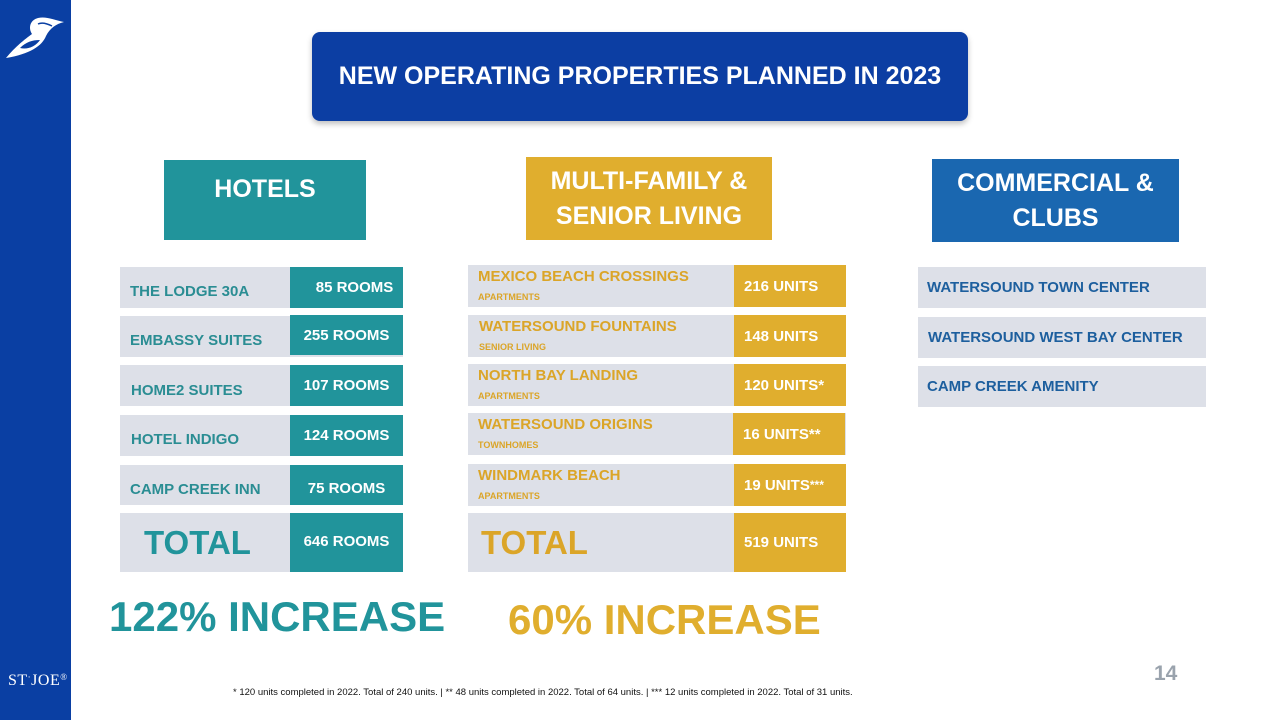  What do you see at coordinates (649, 198) in the screenshot?
I see `multifamily-heading: MULTI-FAMILY & SENIOR LIVING` at bounding box center [649, 198].